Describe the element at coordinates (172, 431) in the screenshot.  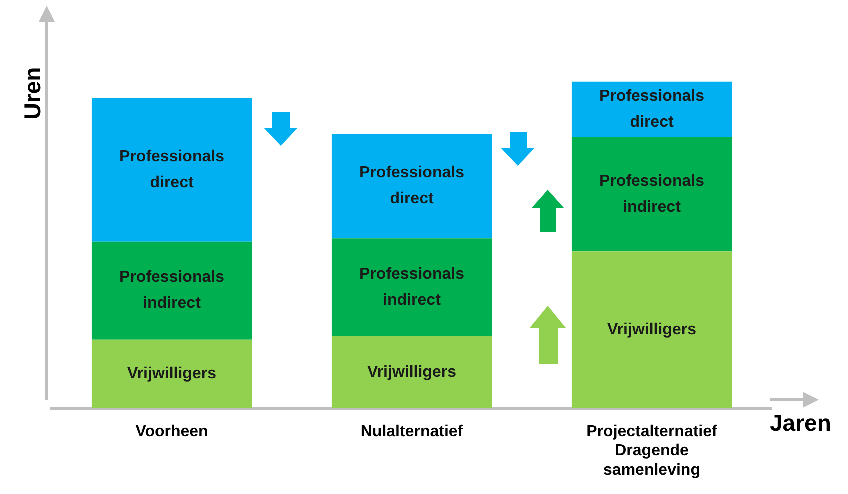
I see `x-tick-label: Voorheen` at that location.